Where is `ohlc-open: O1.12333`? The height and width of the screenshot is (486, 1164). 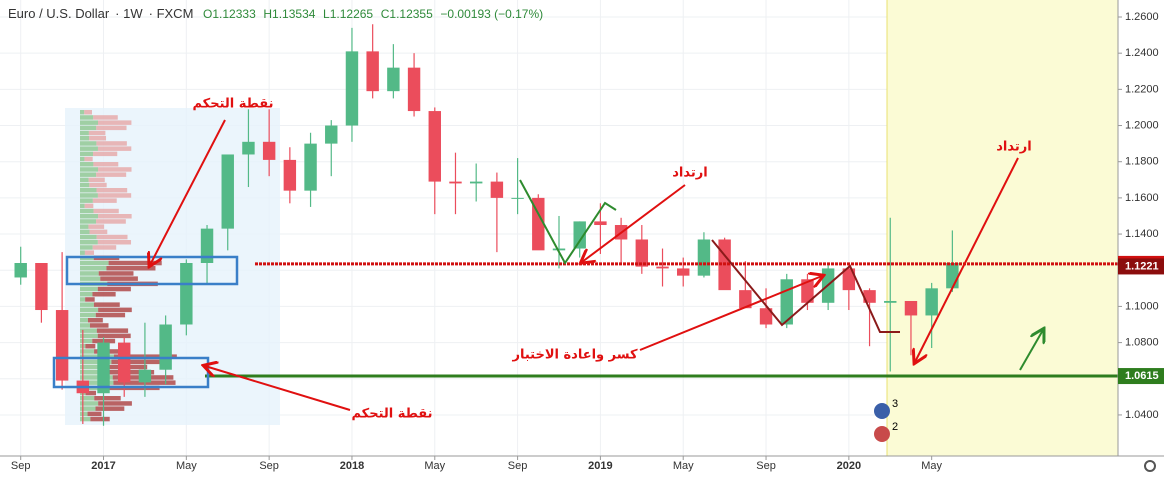
ohlc-open: O1.12333 is located at coordinates (229, 14).